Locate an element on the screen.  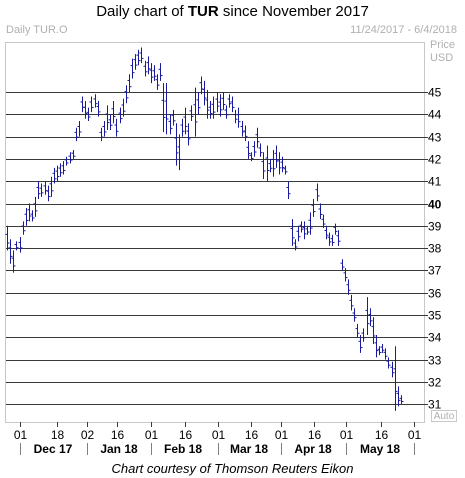
y-tick-label: 35 is located at coordinates (435, 316).